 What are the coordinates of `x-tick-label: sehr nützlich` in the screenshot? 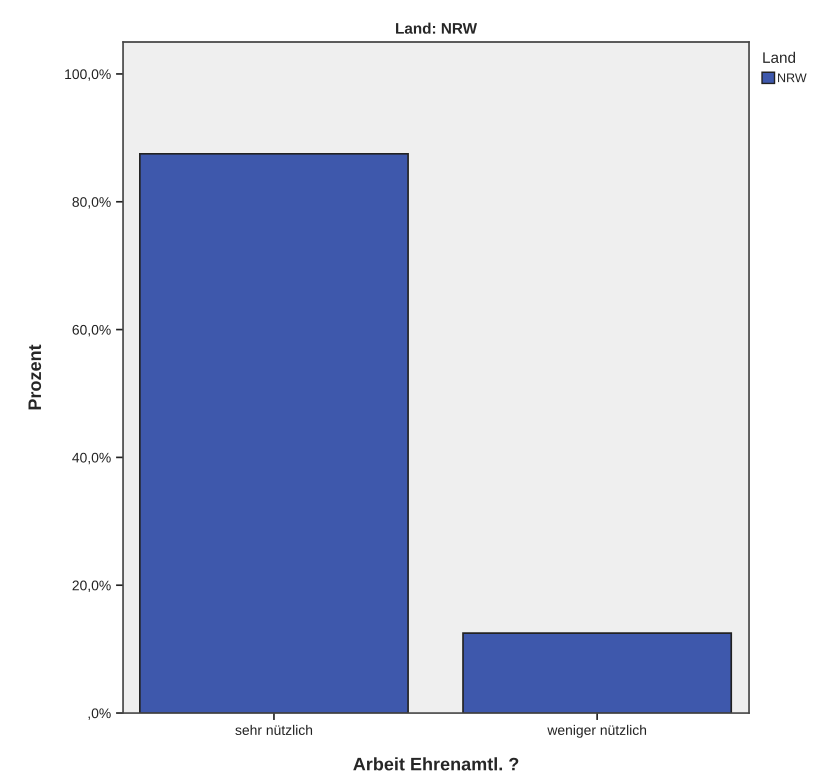 It's located at (273, 730).